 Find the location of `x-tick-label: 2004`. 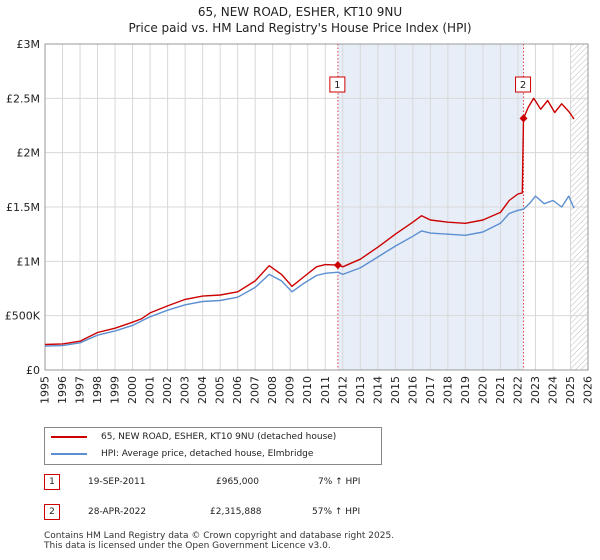

x-tick-label: 2004 is located at coordinates (202, 390).